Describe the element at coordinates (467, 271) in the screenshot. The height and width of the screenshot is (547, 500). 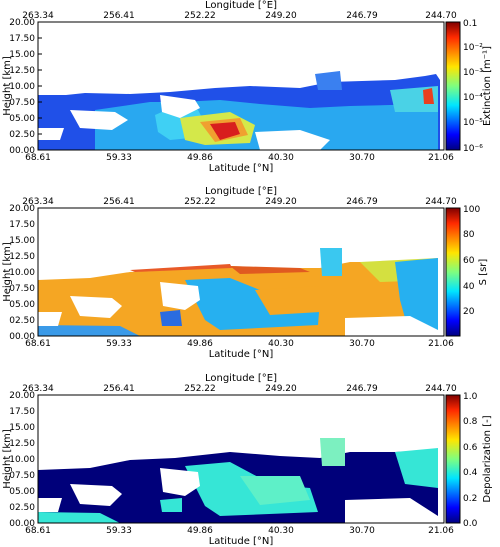
I see `lidar-ratio-colorbar: 100 80 60 40 20 S [sr]` at that location.